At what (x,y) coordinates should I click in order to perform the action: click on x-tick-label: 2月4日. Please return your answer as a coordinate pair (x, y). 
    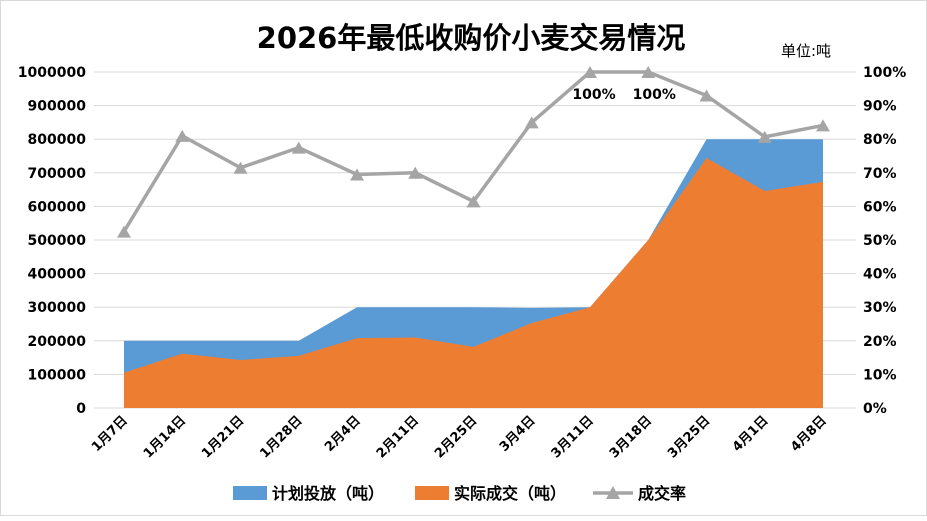
    Looking at the image, I should click on (343, 434).